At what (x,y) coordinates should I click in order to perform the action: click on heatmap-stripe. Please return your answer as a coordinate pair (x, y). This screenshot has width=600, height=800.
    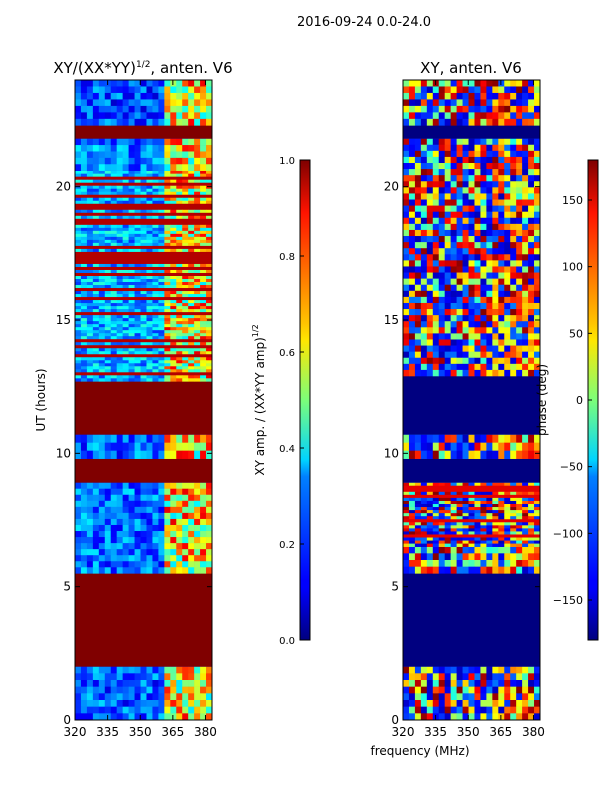
    Looking at the image, I should click on (143, 347).